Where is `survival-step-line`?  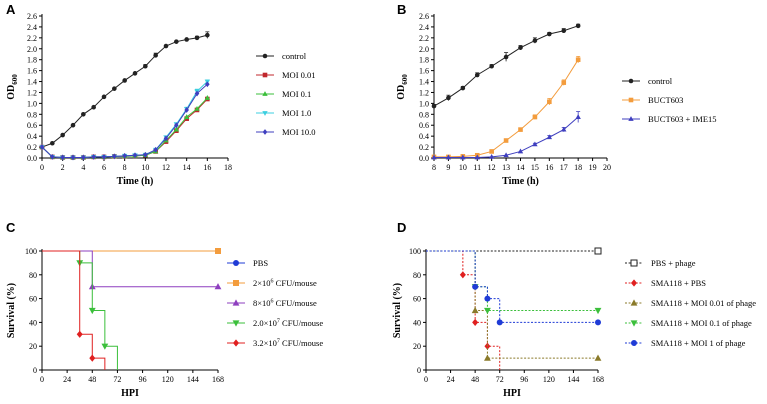
survival-step-line is located at coordinates (130, 269).